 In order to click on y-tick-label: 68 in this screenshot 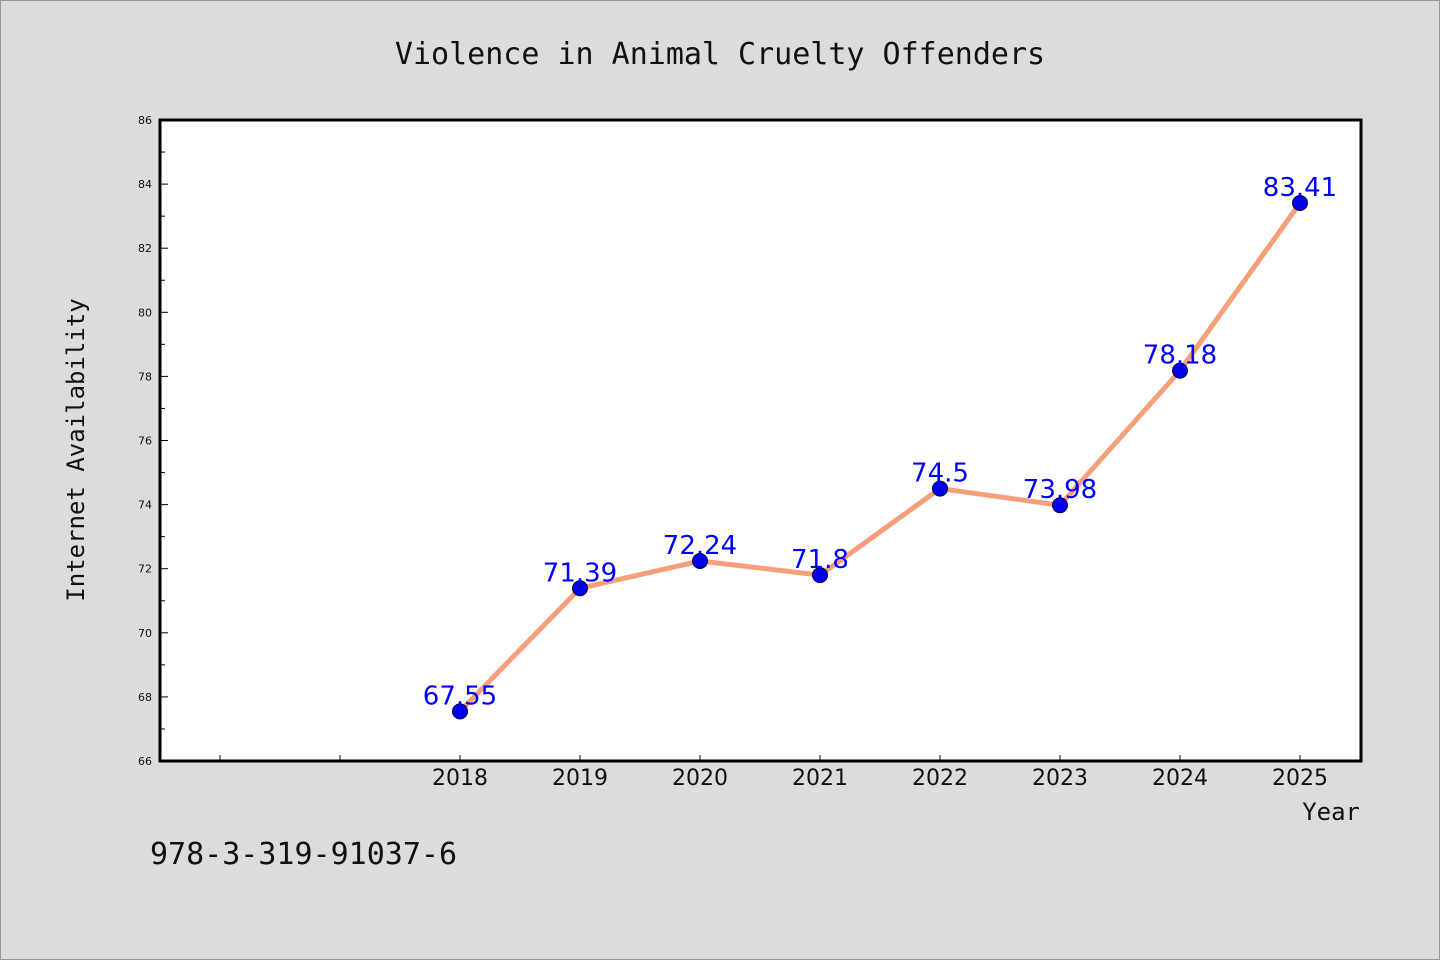, I will do `click(145, 697)`.